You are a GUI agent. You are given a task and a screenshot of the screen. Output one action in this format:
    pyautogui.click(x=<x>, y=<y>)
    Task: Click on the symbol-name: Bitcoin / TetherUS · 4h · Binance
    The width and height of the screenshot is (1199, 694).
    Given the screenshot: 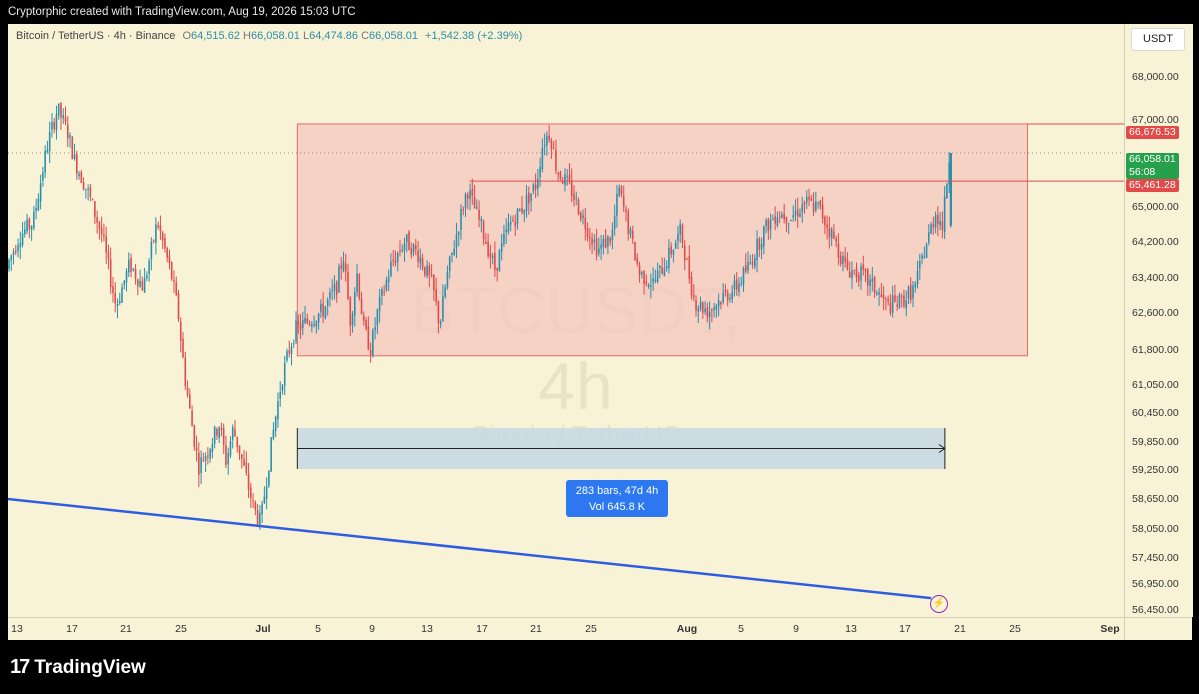 What is the action you would take?
    pyautogui.click(x=96, y=36)
    